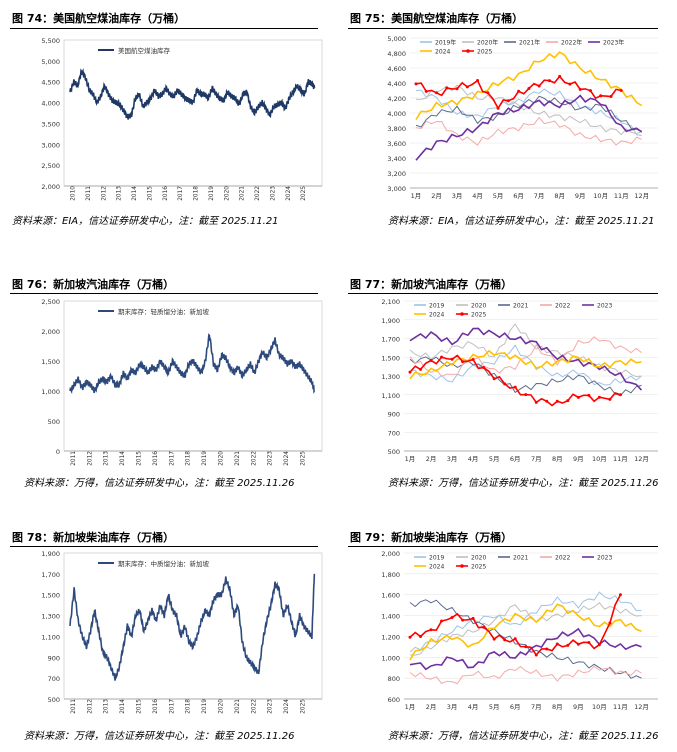  Describe the element at coordinates (172, 706) in the screenshot. I see `x-tick-label: 2017` at that location.